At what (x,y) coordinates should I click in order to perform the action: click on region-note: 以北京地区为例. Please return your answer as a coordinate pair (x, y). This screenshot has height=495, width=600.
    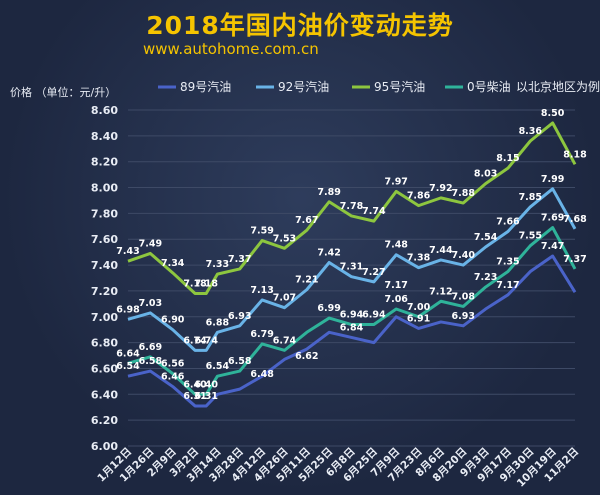
    Looking at the image, I should click on (558, 87).